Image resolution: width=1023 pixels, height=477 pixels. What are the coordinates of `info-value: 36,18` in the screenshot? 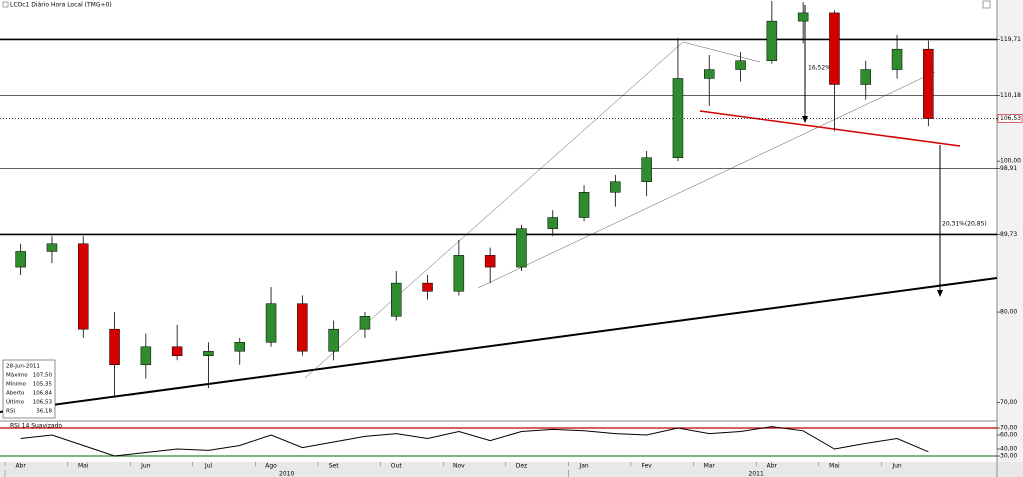 It's located at (44, 412).